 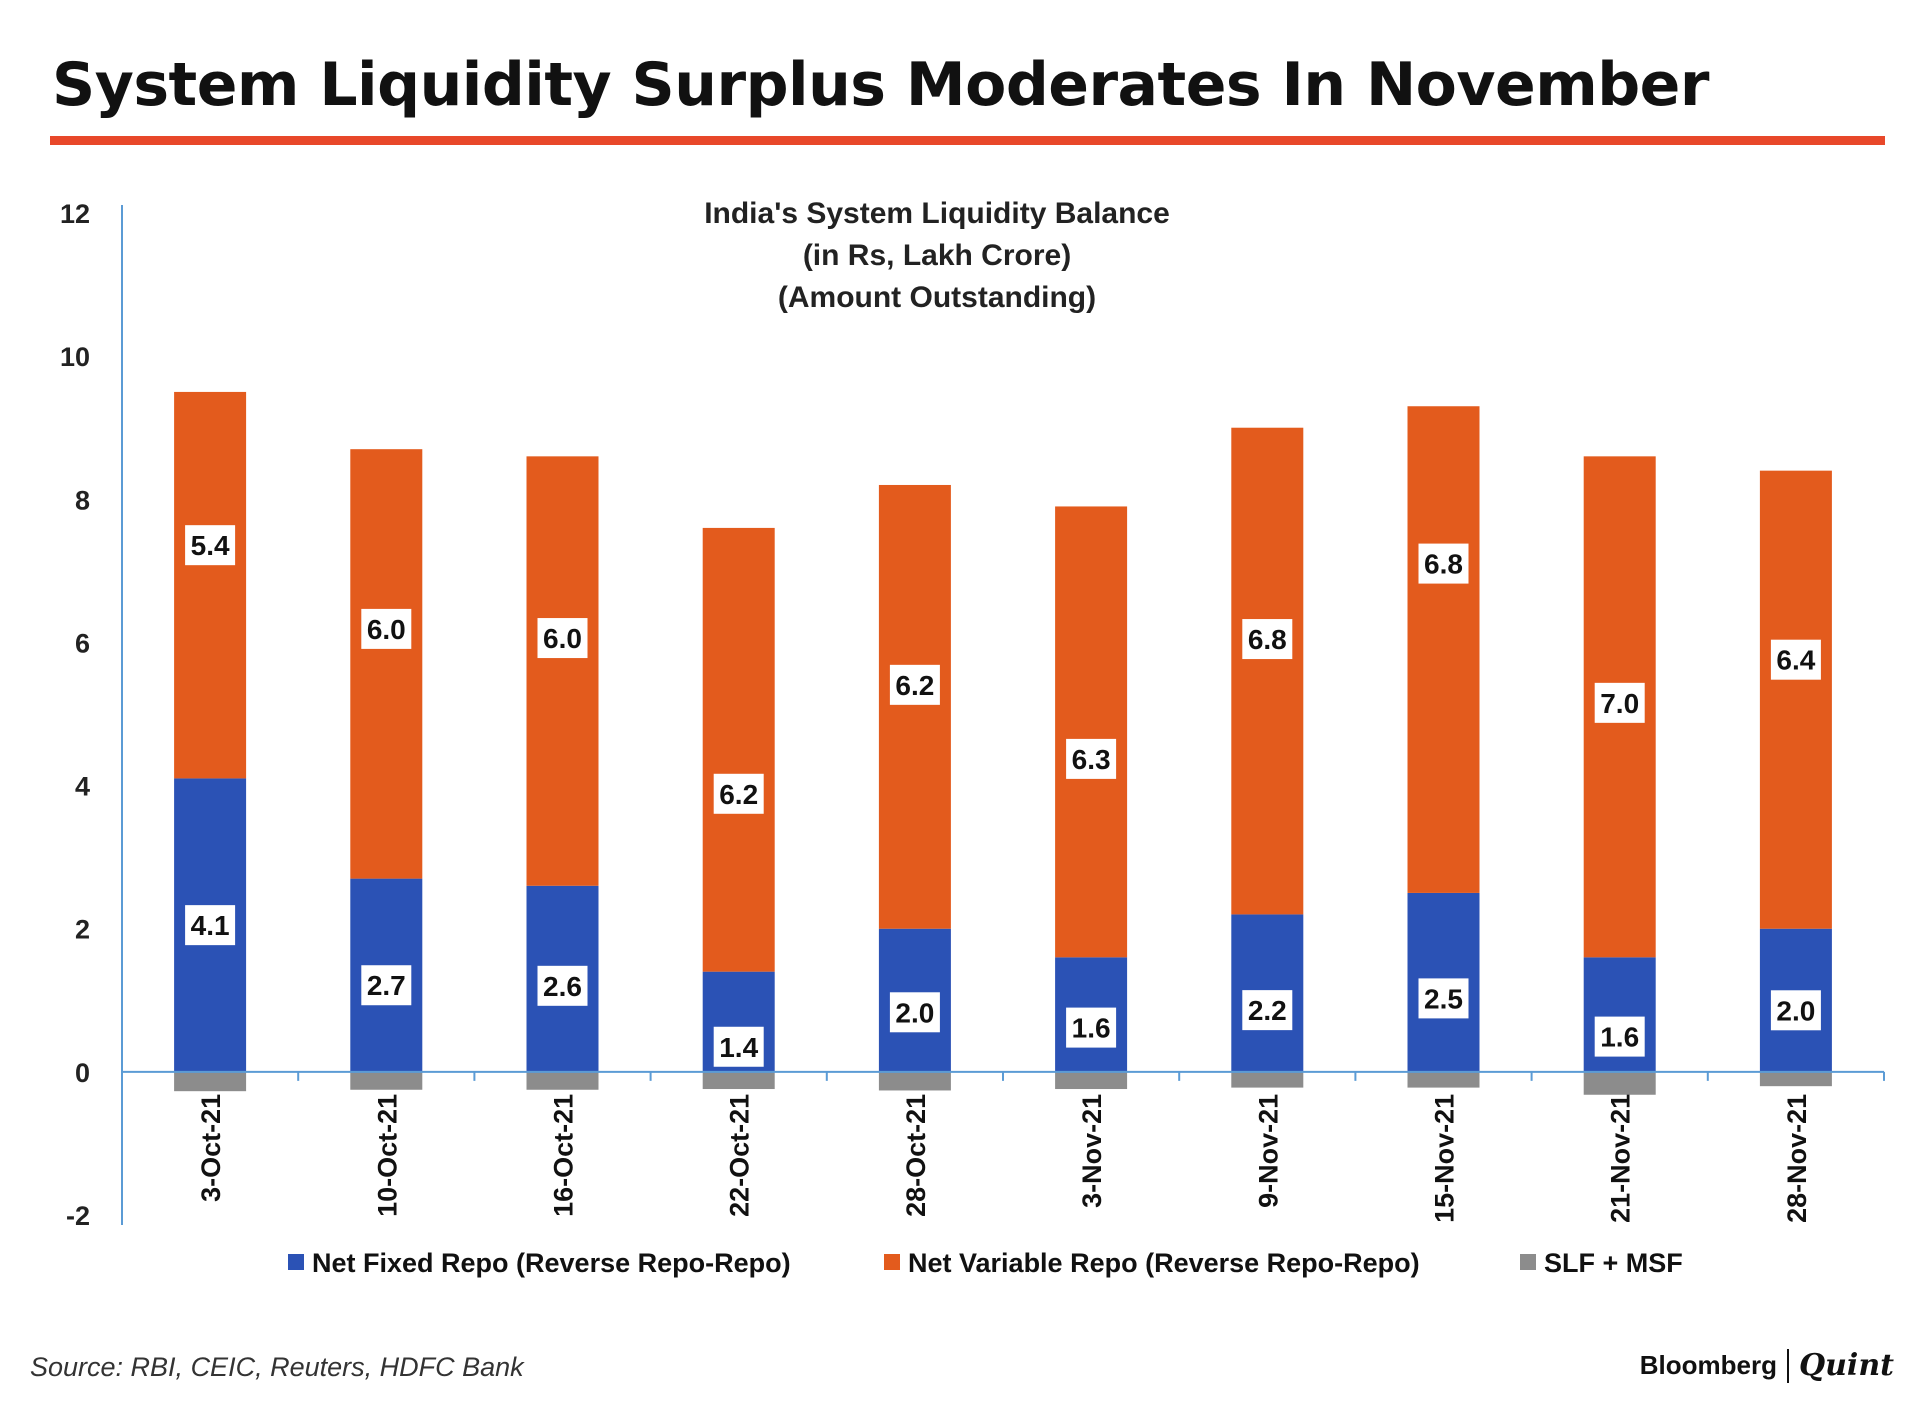 I want to click on chart-title-line: (Amount Outstanding), so click(x=937, y=297).